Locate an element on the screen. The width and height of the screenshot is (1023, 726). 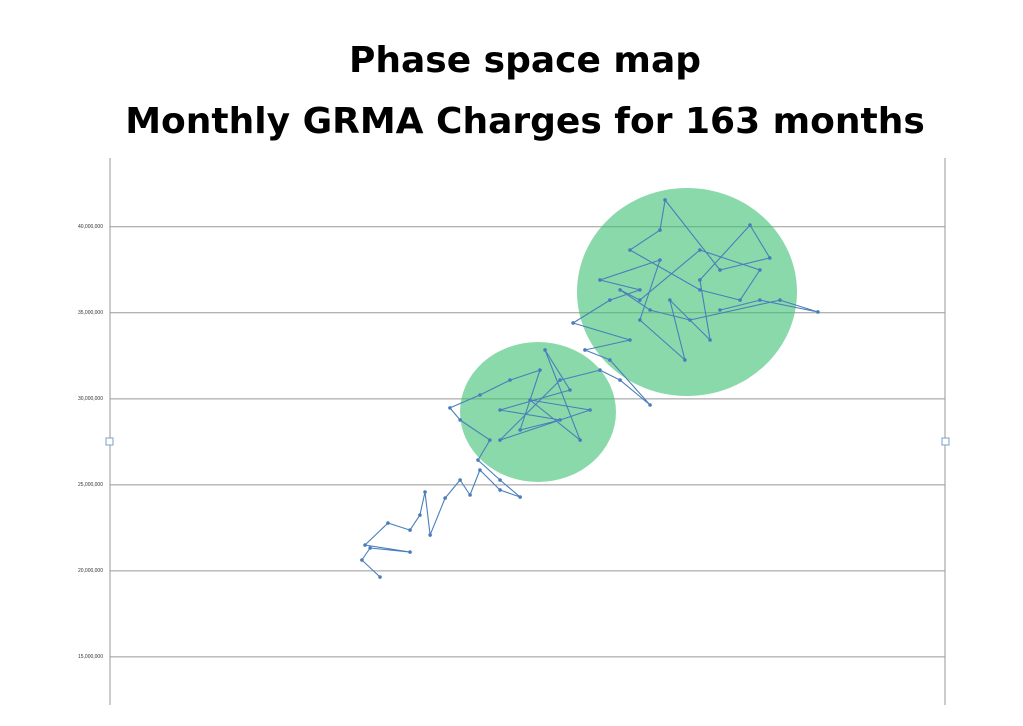
chart-title: Phase space map is located at coordinates (525, 60).